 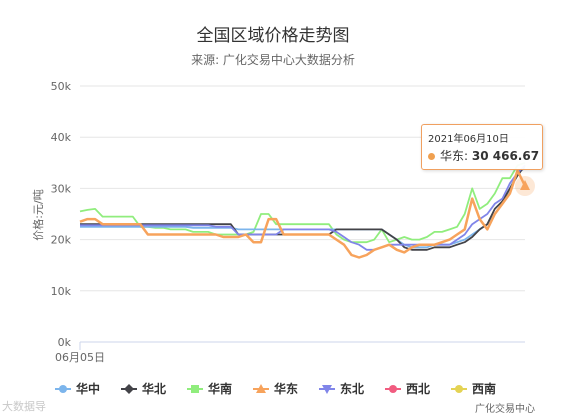 I want to click on y-axis-label: 价格:元/吨, so click(x=38, y=214).